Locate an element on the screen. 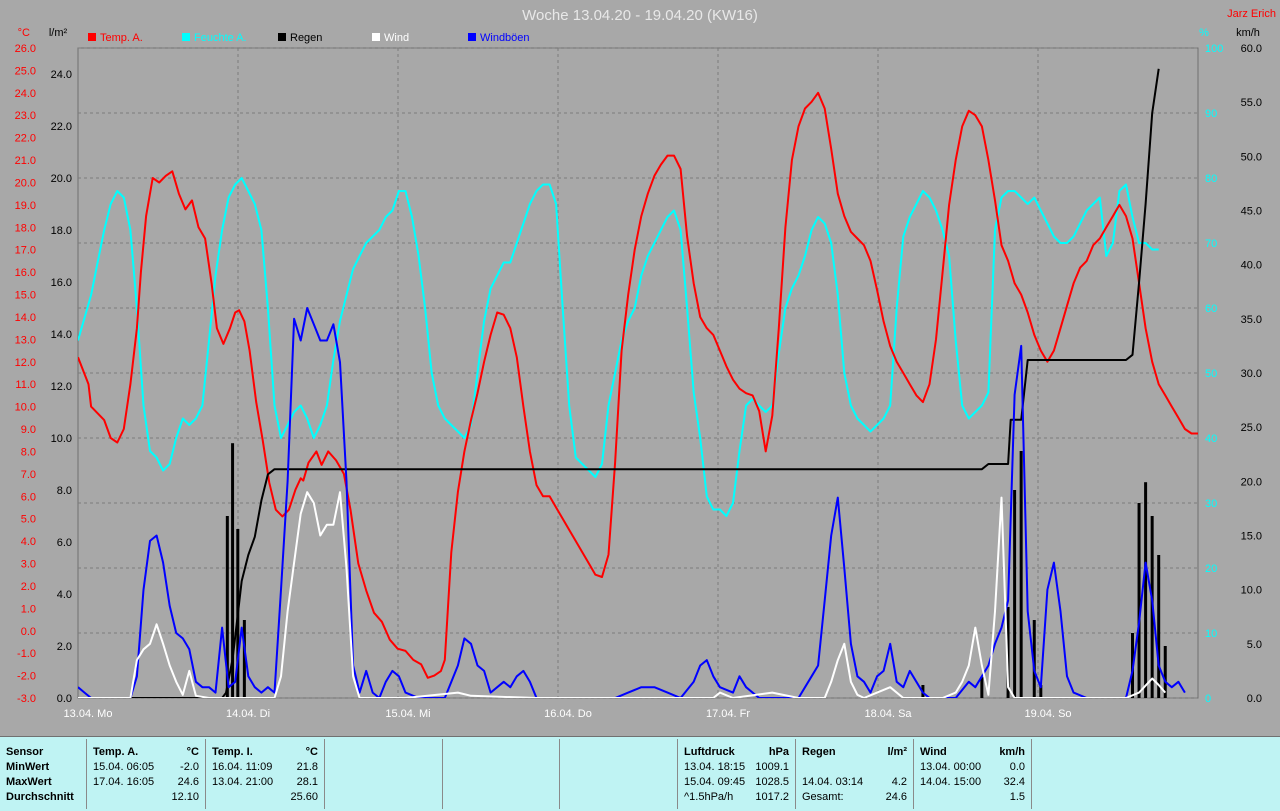  temp-a-head: Temp. A. is located at coordinates (116, 752).